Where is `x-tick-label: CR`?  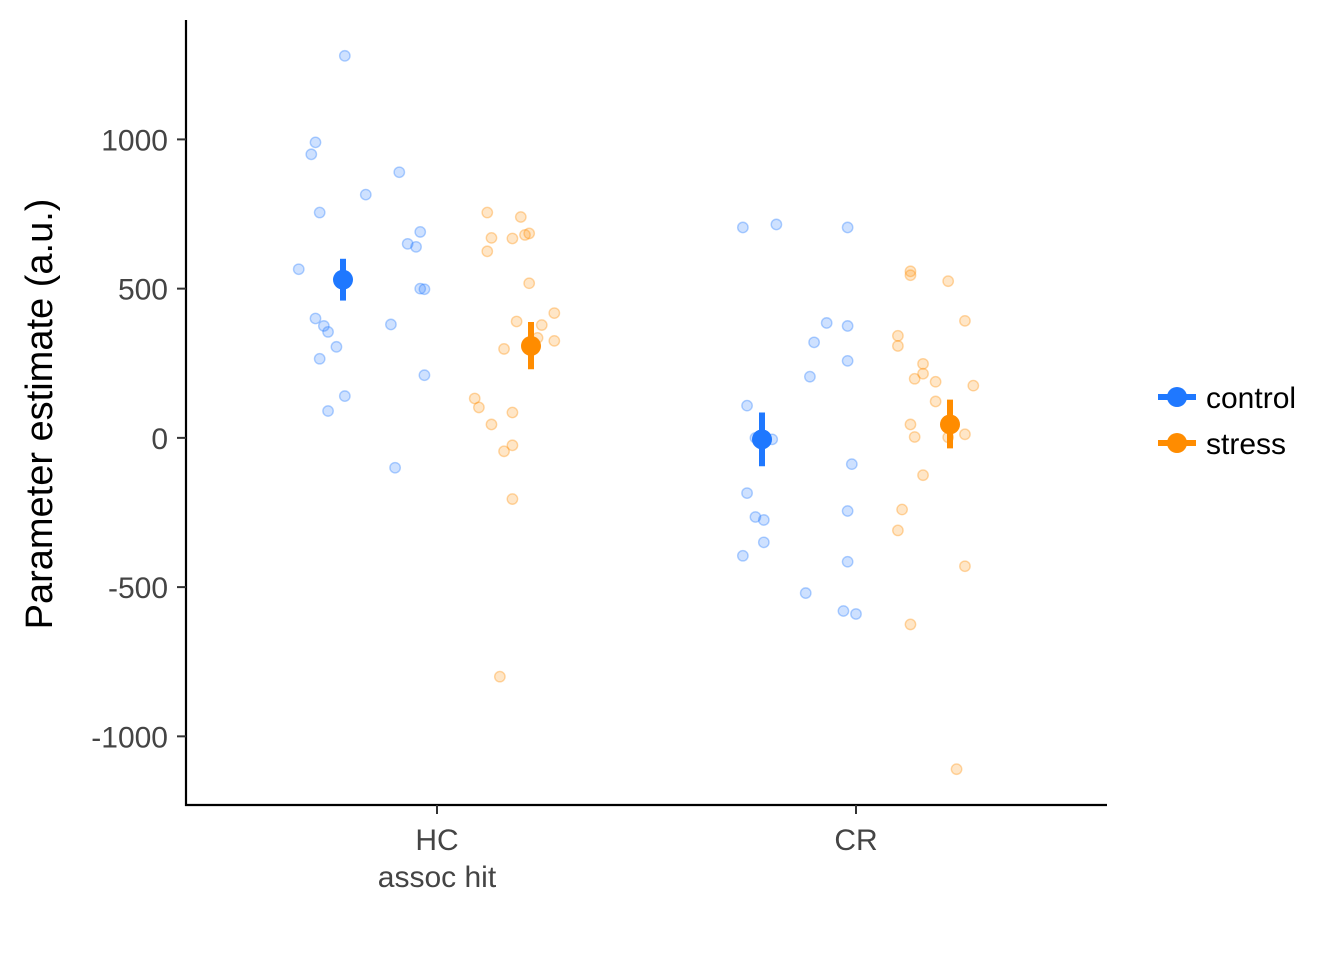
x-tick-label: CR is located at coordinates (855, 840).